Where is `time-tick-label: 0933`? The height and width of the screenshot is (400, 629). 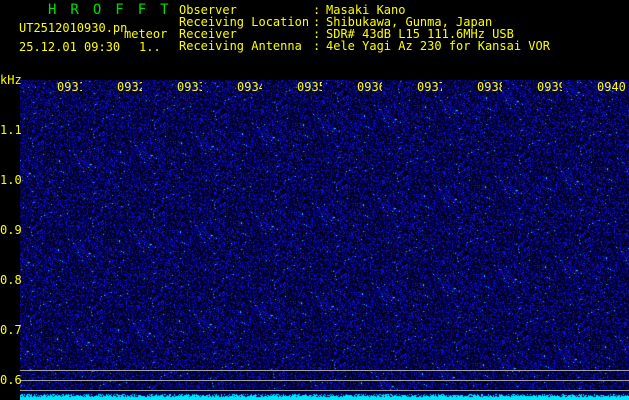
time-tick-label: 0933 is located at coordinates (189, 87).